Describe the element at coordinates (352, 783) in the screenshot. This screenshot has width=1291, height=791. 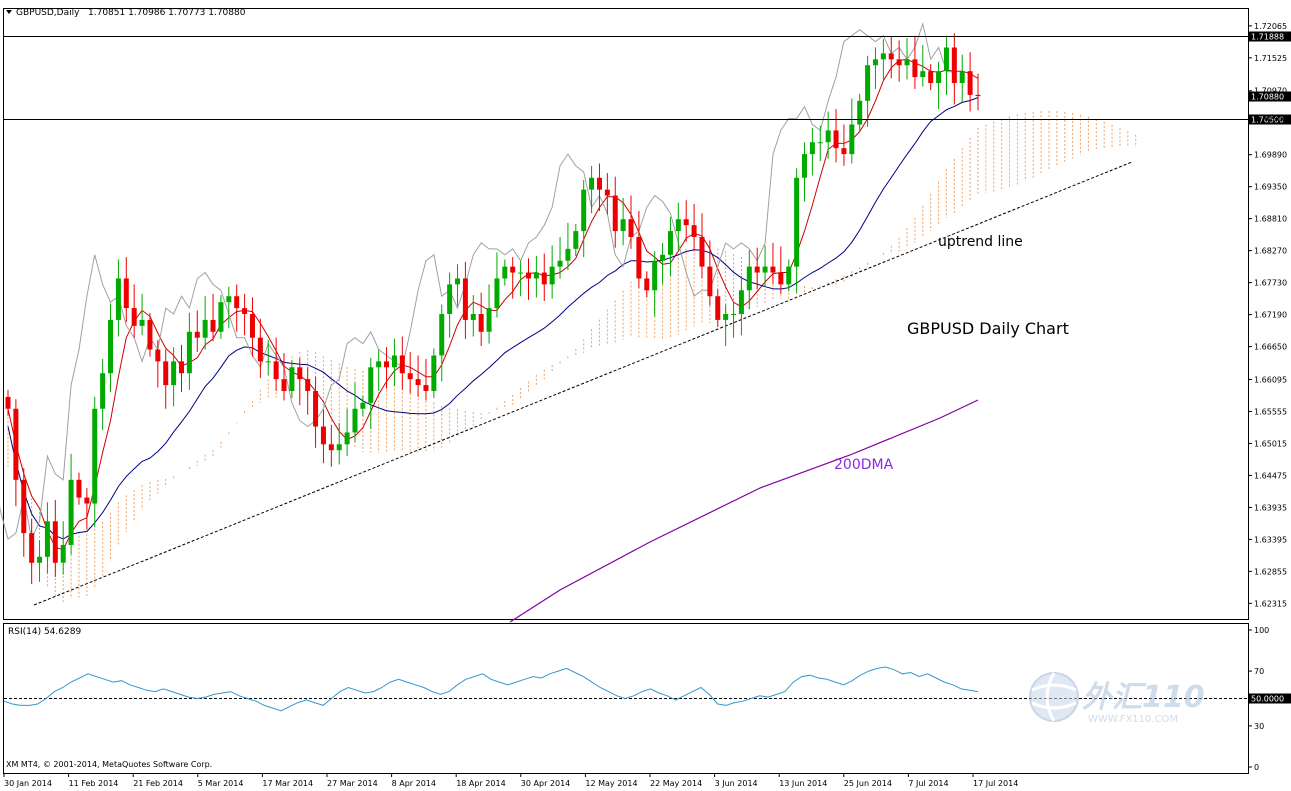
I see `date-tick-label-5: 27 Mar 2014` at that location.